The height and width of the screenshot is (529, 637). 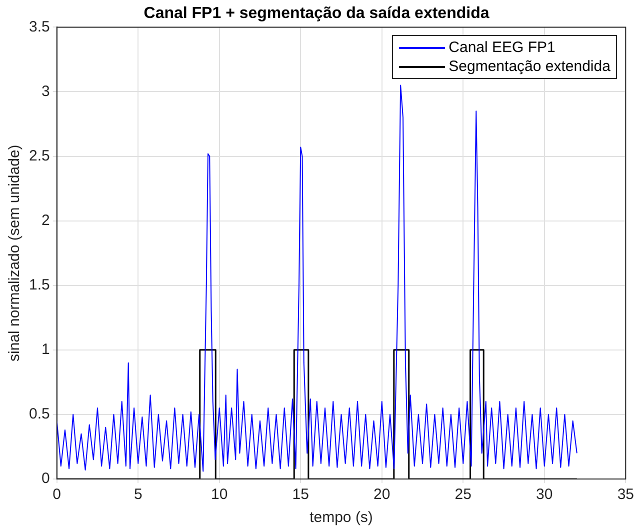 What do you see at coordinates (39, 414) in the screenshot?
I see `y-tick-label: 0.5` at bounding box center [39, 414].